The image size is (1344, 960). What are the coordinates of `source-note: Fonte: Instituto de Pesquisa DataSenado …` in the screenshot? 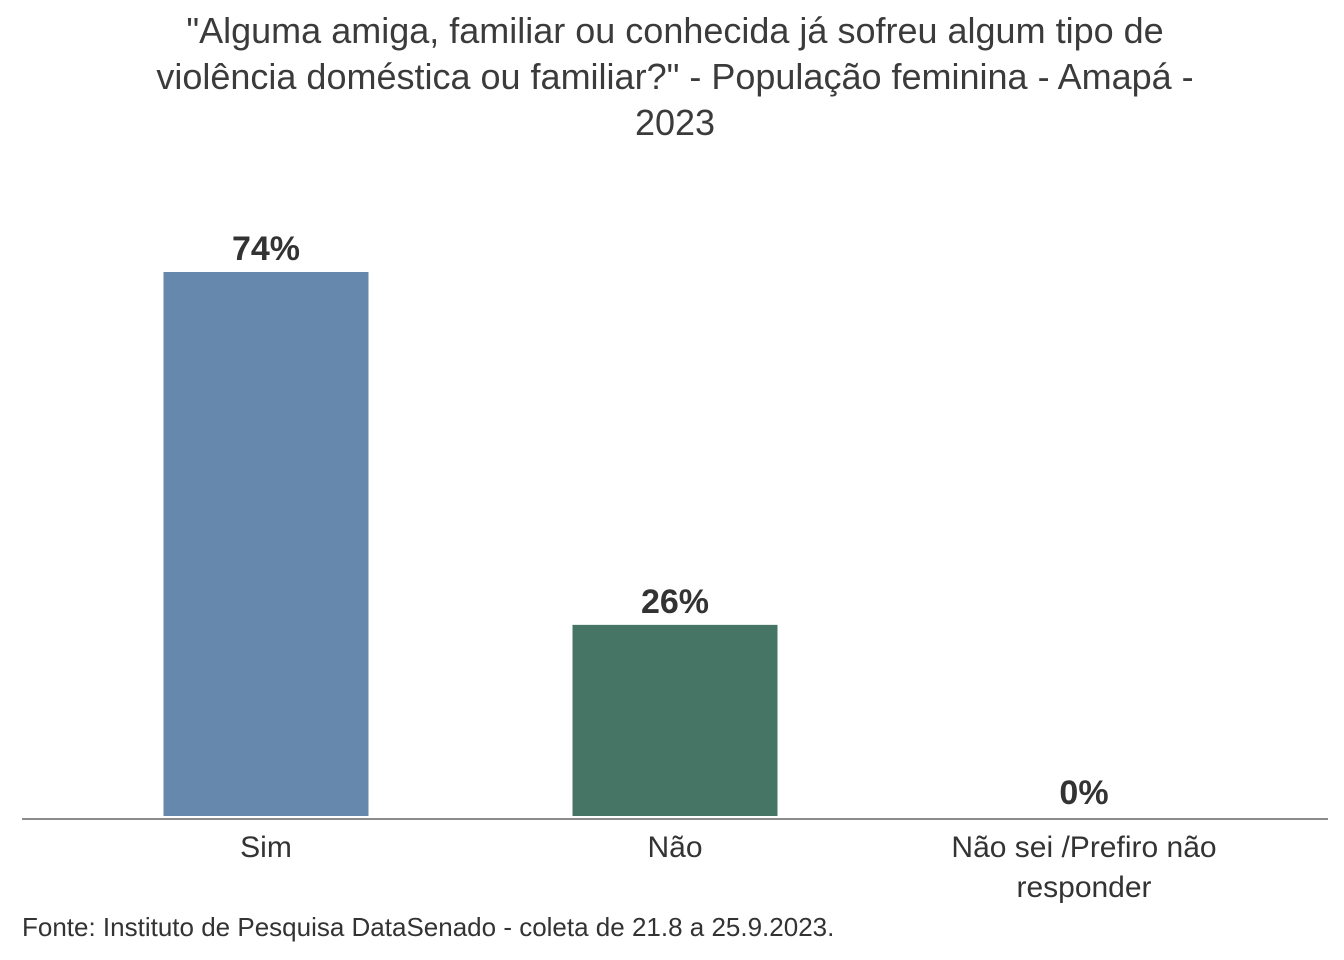 It's located at (428, 927).